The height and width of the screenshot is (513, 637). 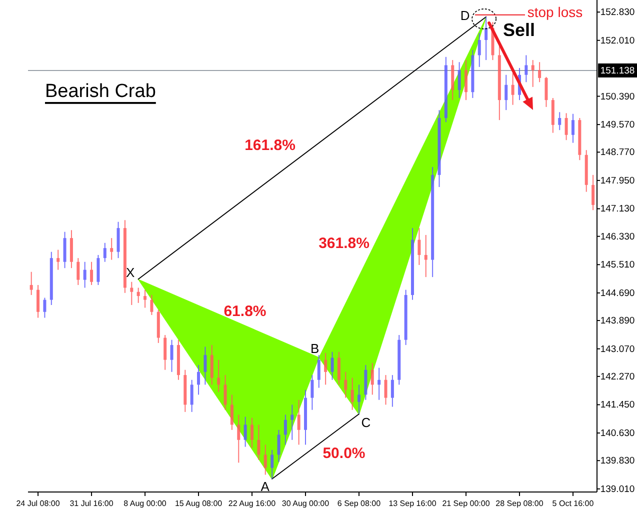 I want to click on y-tick-label: 148.770, so click(x=617, y=152).